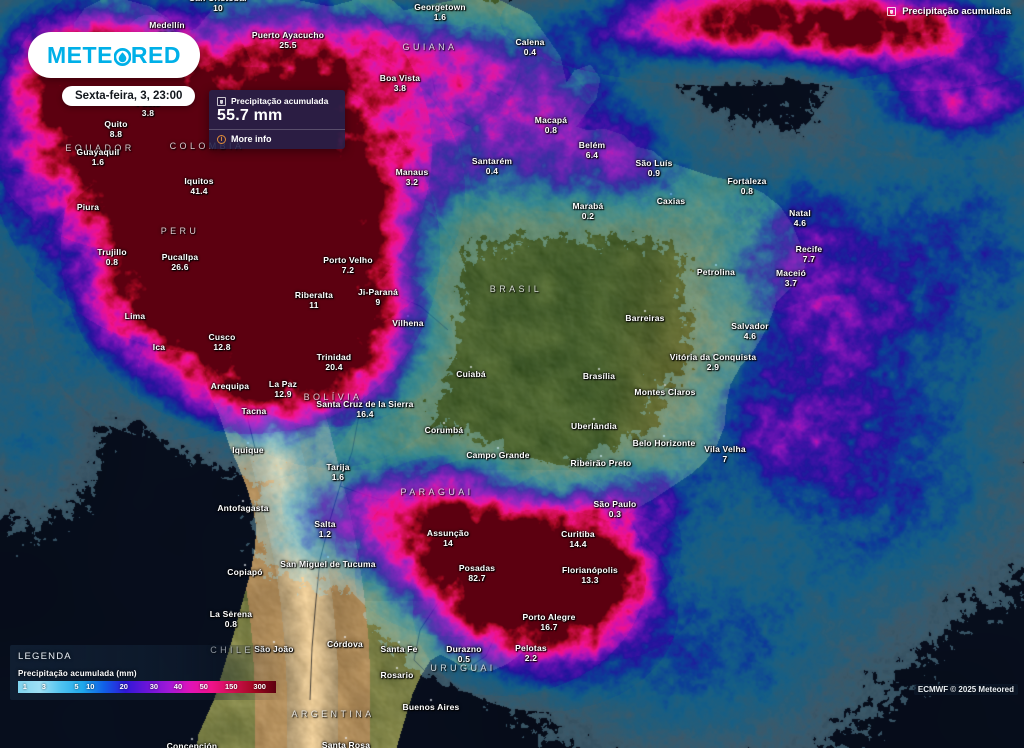 This screenshot has width=1024, height=748. I want to click on popup-divider, so click(277, 129).